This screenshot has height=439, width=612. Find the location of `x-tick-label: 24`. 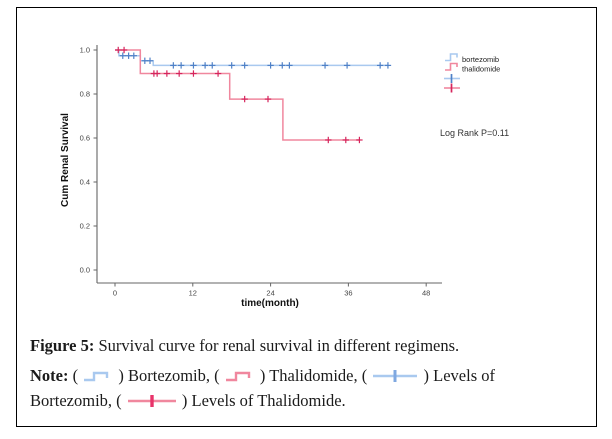

x-tick-label: 24 is located at coordinates (270, 293).